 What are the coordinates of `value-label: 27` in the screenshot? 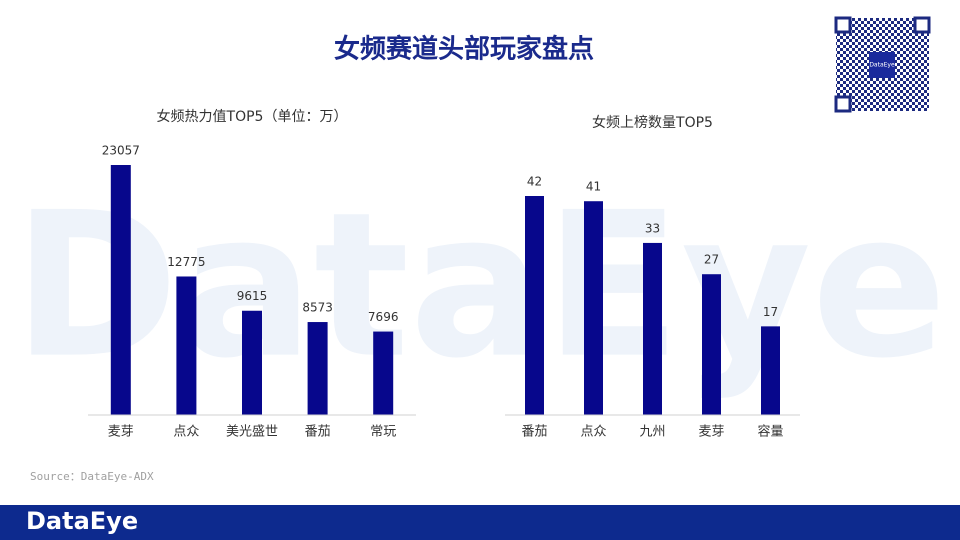 It's located at (711, 260).